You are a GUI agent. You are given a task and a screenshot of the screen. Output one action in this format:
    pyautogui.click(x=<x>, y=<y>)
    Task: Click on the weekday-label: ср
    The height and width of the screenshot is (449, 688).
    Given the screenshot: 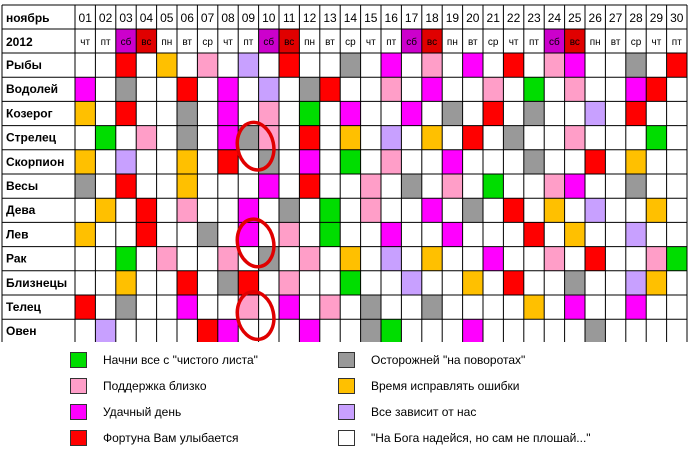 What is the action you would take?
    pyautogui.click(x=350, y=42)
    